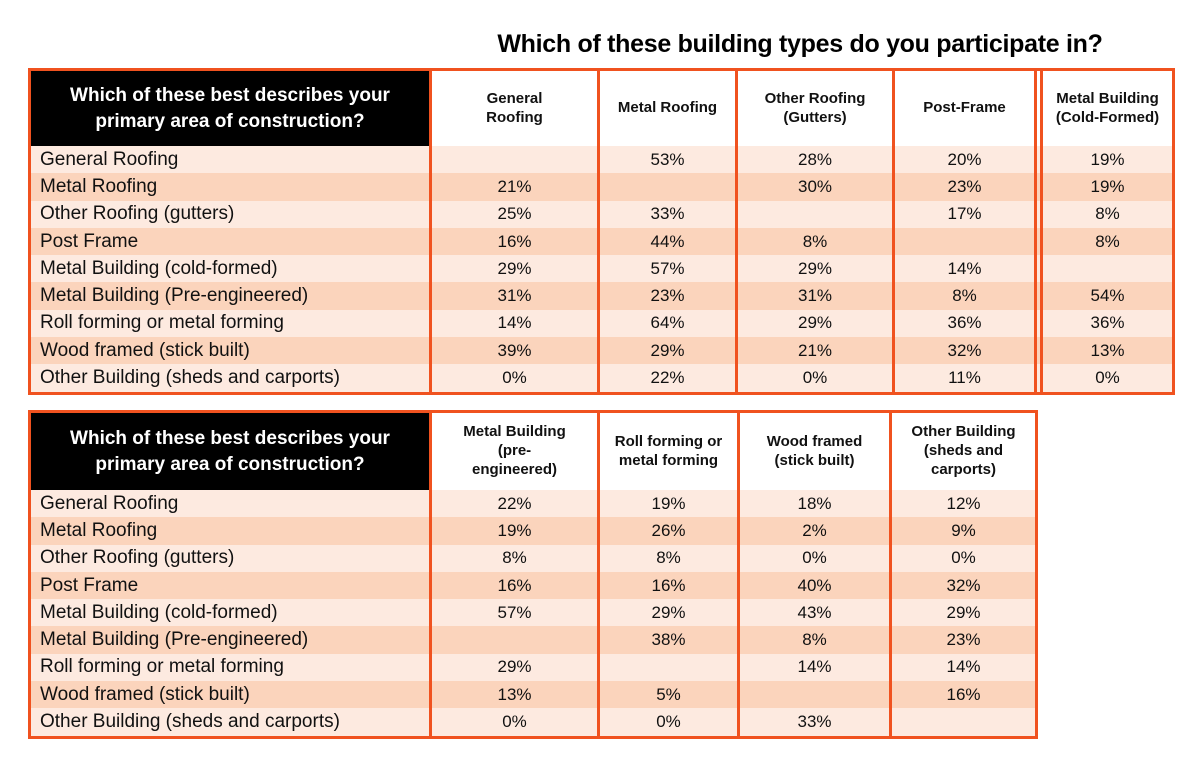  I want to click on value-cell: 44%, so click(666, 241).